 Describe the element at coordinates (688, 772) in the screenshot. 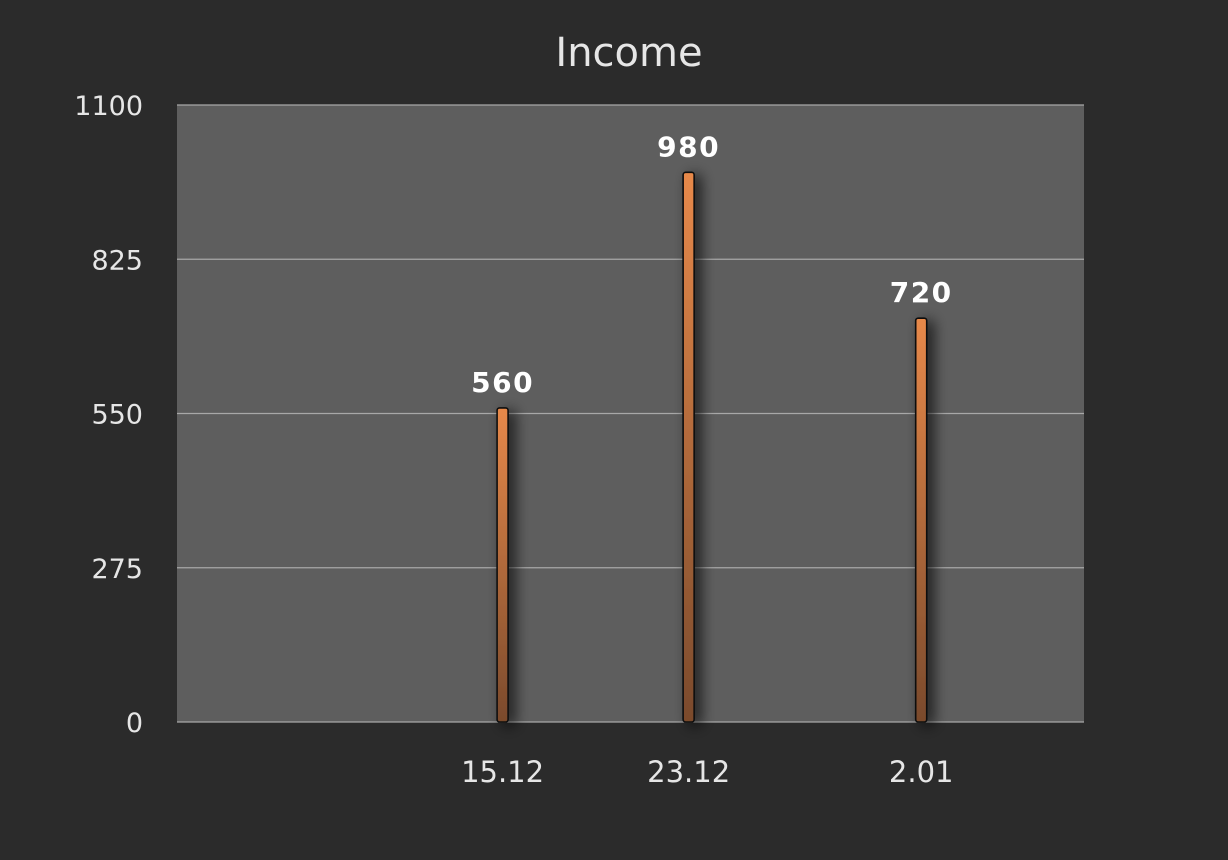

I see `x-tick-label: 23.12` at that location.